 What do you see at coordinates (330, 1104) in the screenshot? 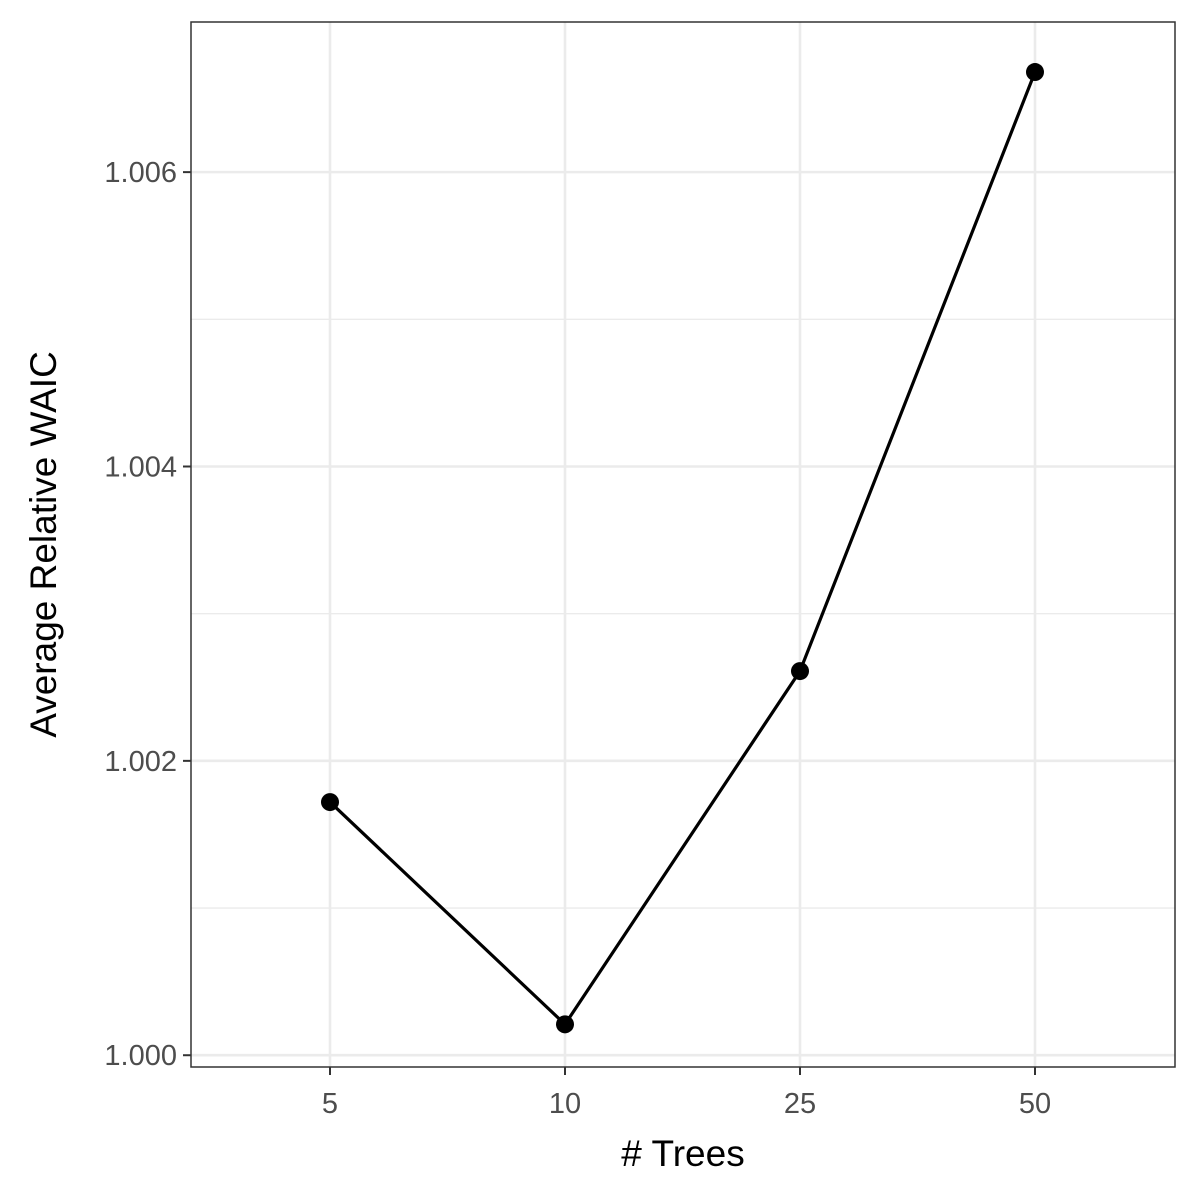
I see `x-tick-label: 5` at bounding box center [330, 1104].